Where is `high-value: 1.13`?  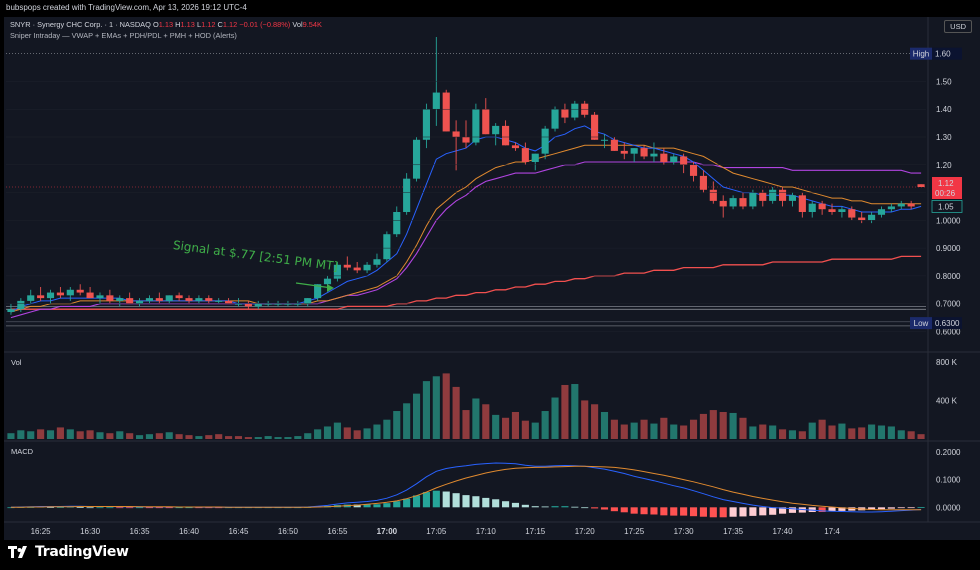 high-value: 1.13 is located at coordinates (187, 24).